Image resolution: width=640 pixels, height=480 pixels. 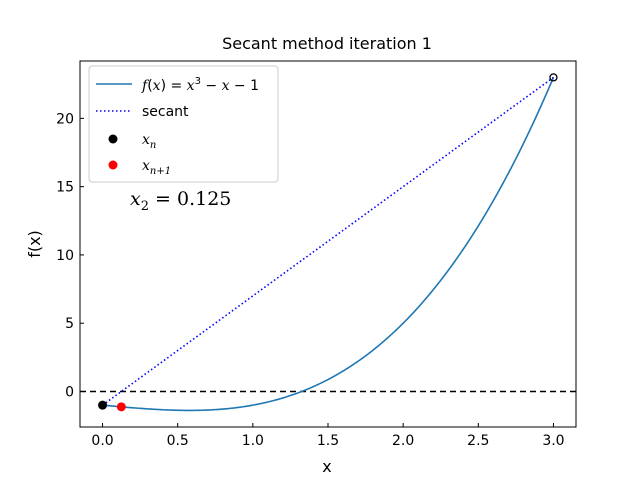 I want to click on x-axis-ticks: 0.0 0.5 1.0 1.5 2.0 2.5 3.0, so click(x=328, y=436).